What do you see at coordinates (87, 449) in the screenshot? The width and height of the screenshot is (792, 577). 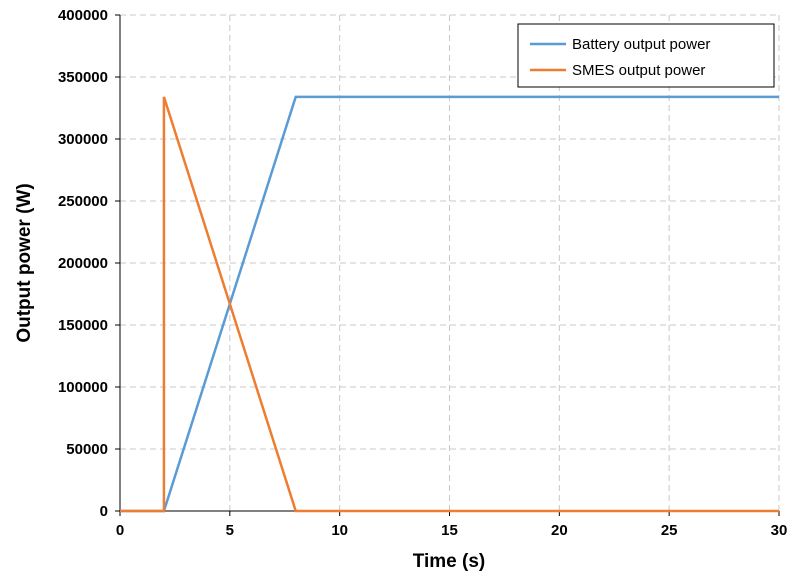 I see `y-tick-label: 50000` at bounding box center [87, 449].